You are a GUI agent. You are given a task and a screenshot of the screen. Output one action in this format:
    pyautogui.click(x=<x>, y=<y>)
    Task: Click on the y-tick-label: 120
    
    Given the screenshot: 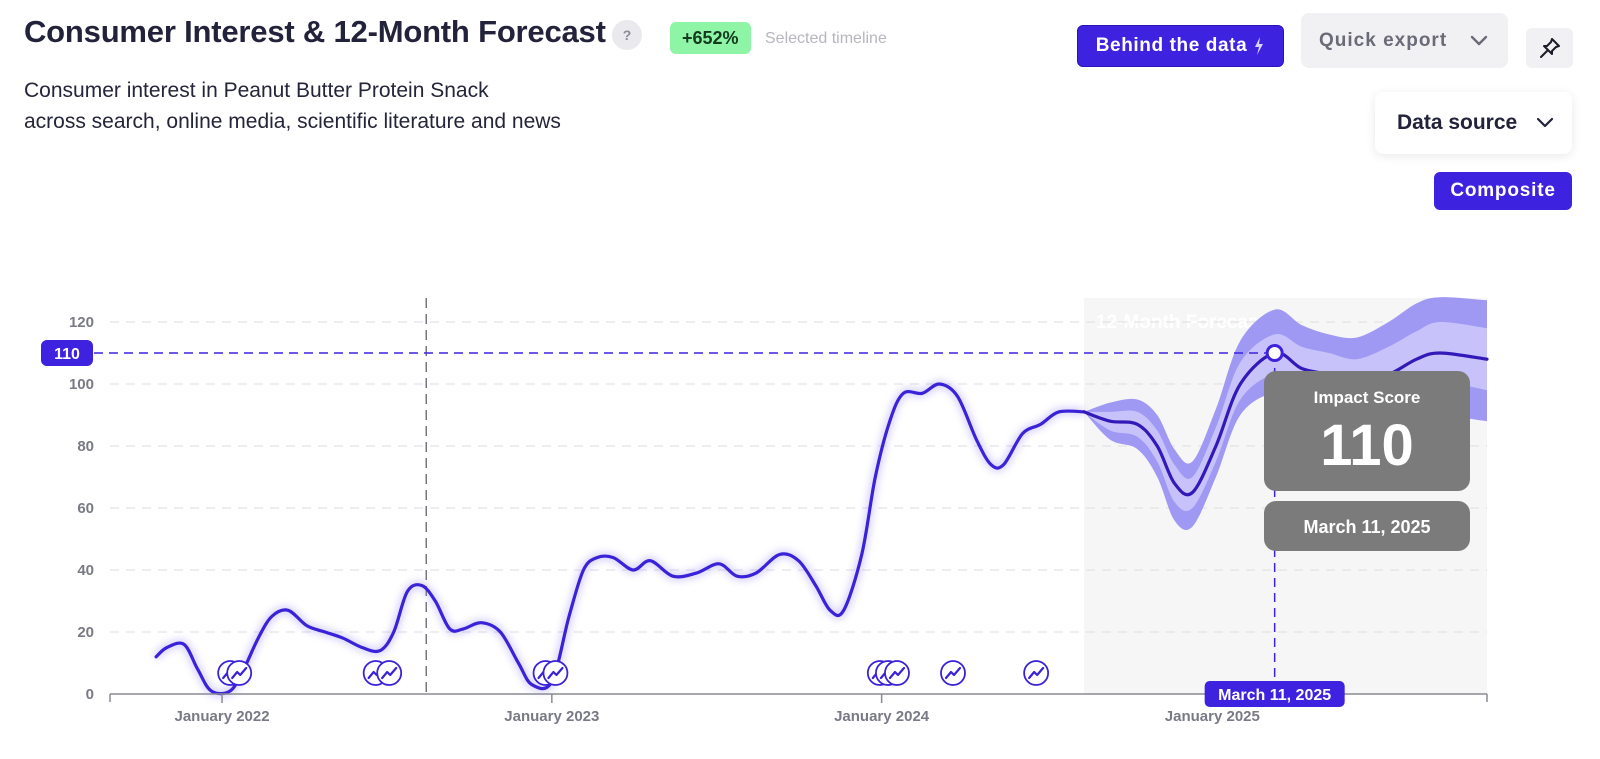 What is the action you would take?
    pyautogui.click(x=81, y=322)
    